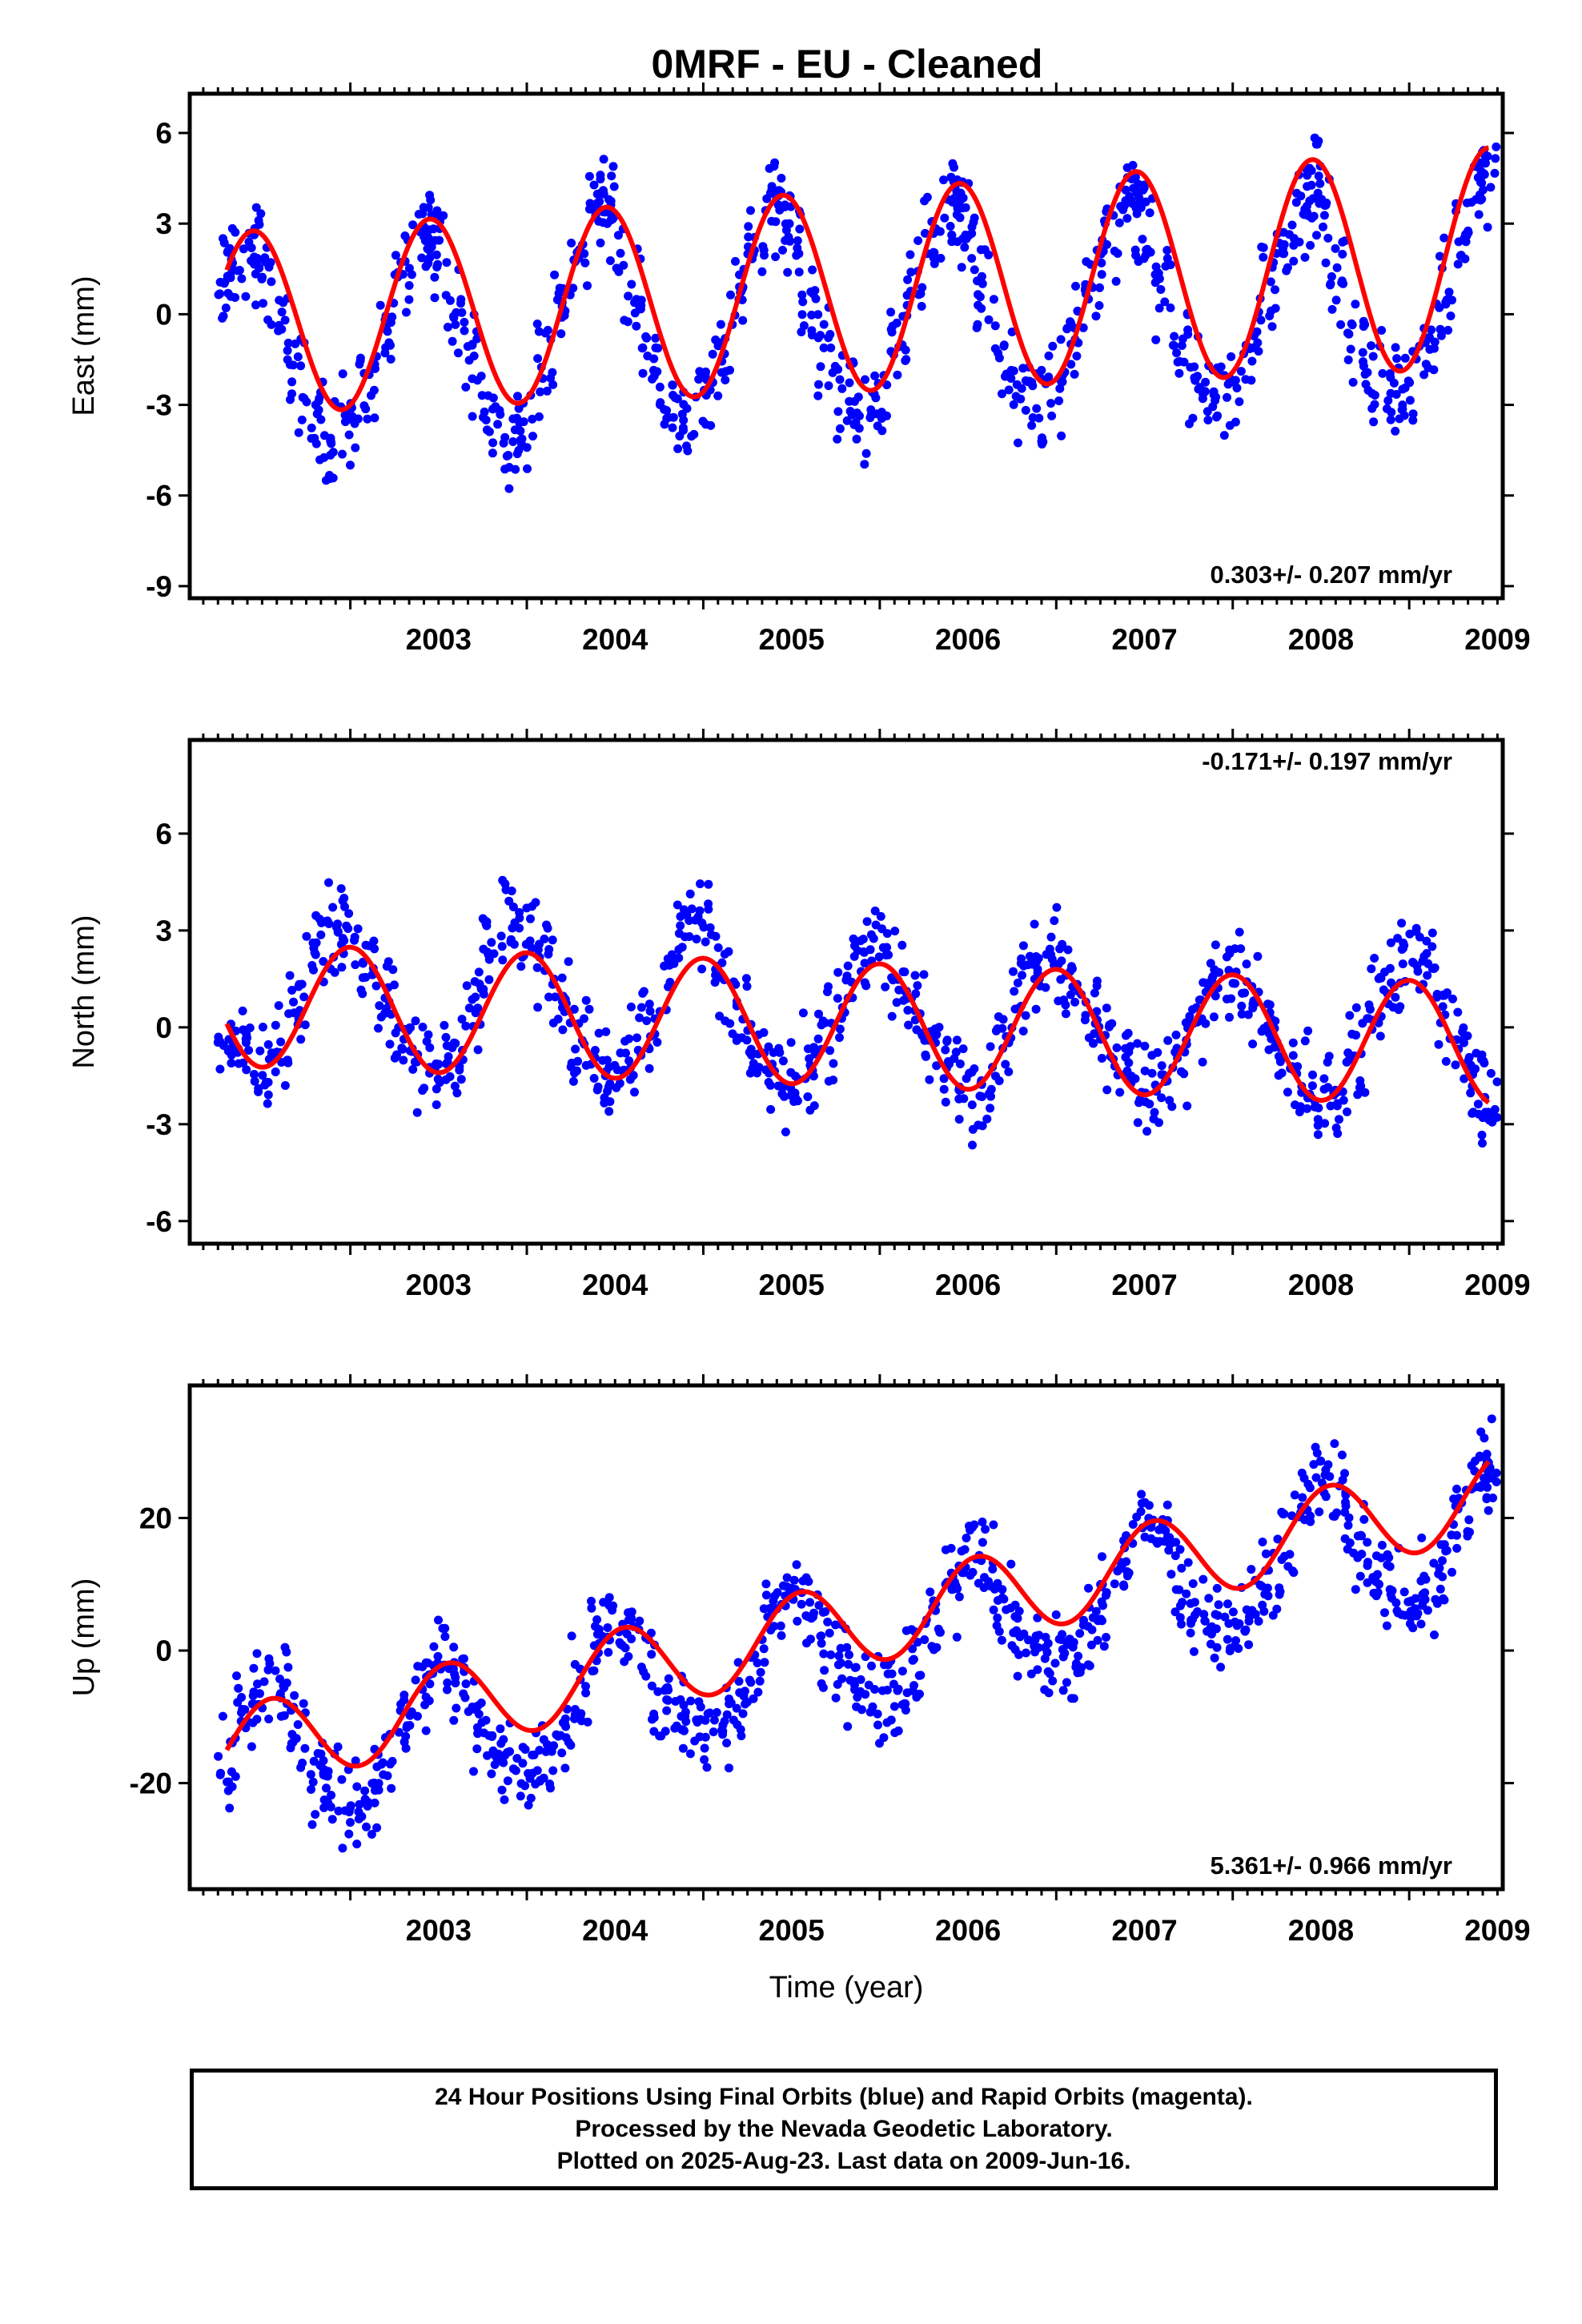 The width and height of the screenshot is (1582, 2324). What do you see at coordinates (155, 1518) in the screenshot?
I see `y-tick-label: 20` at bounding box center [155, 1518].